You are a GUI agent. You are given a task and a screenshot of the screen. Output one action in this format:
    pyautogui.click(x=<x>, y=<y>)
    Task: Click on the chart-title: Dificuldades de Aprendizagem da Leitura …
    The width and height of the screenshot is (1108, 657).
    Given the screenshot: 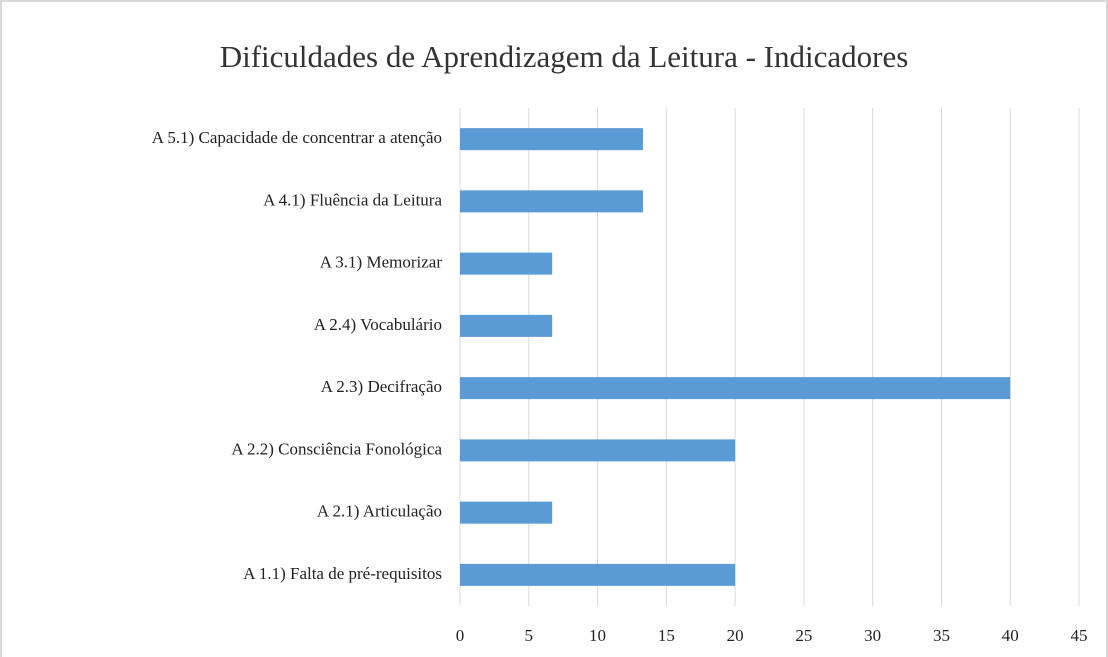 What is the action you would take?
    pyautogui.click(x=564, y=56)
    